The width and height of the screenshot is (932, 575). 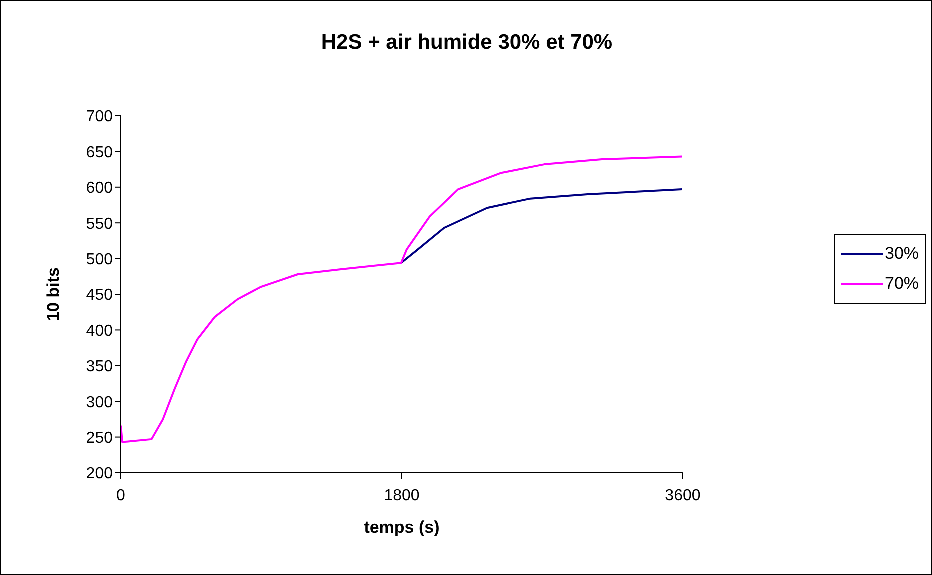 What do you see at coordinates (902, 284) in the screenshot?
I see `legend-label: 70%` at bounding box center [902, 284].